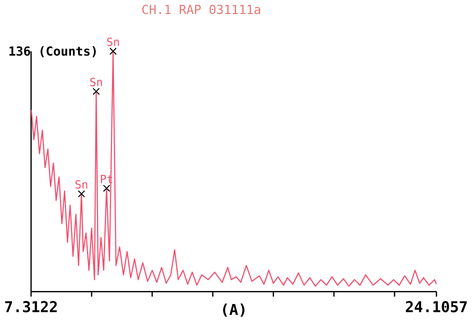  I want to click on chart-title: CH.1 RAP 031111a, so click(201, 9).